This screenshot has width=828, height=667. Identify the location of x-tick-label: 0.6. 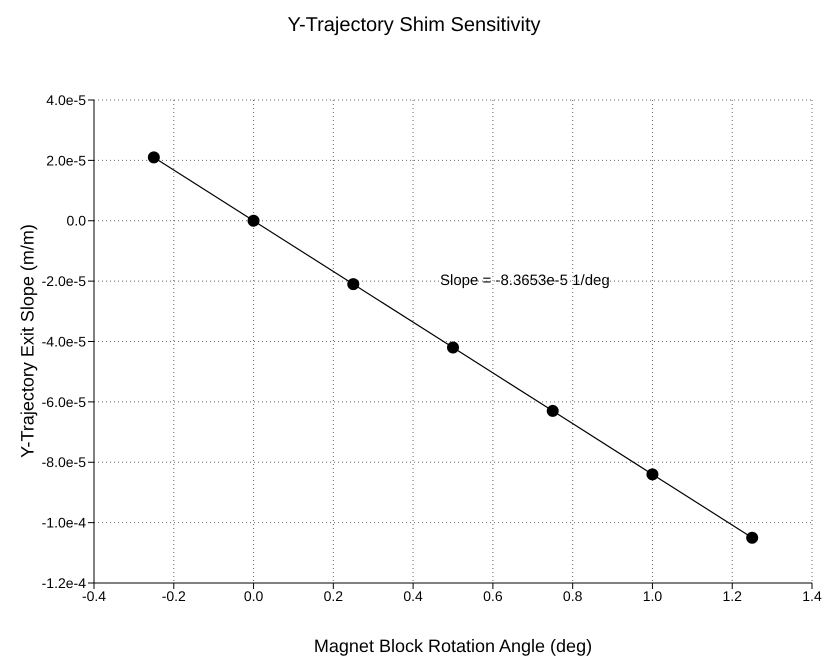
(493, 596).